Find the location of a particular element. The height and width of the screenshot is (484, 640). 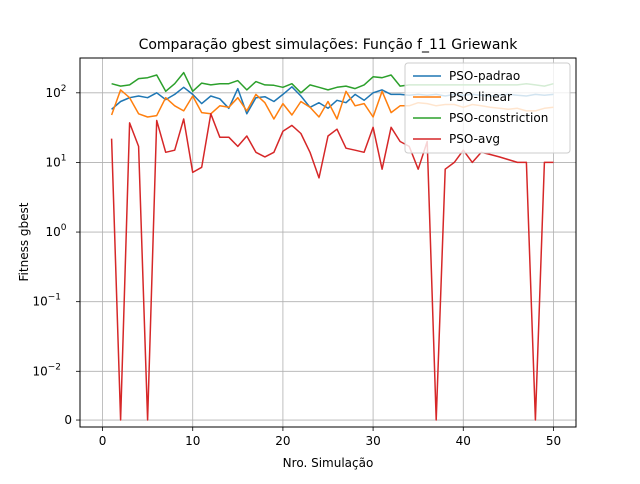

legend-label: PSO-constriction is located at coordinates (498, 118).